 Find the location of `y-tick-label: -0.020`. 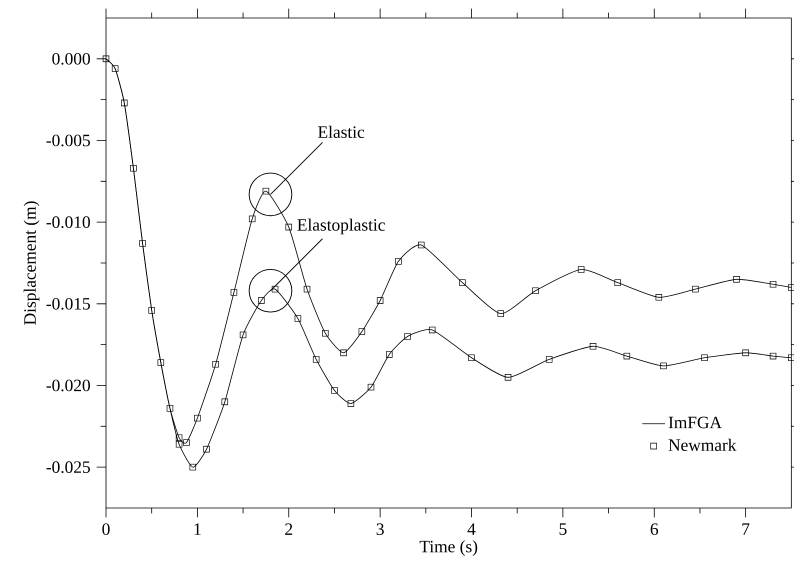

y-tick-label: -0.020 is located at coordinates (68, 386).